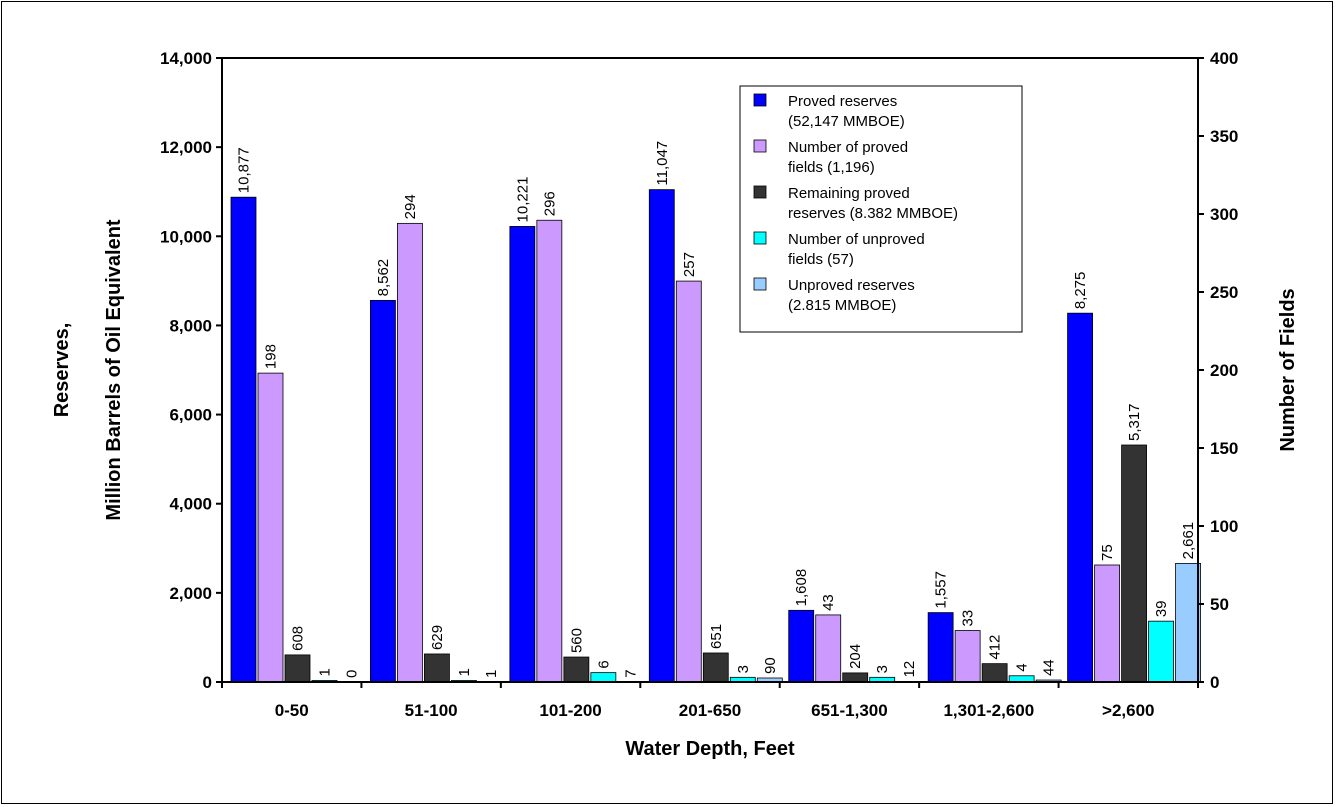 The height and width of the screenshot is (807, 1336). What do you see at coordinates (1049, 667) in the screenshot?
I see `data-label: 44` at bounding box center [1049, 667].